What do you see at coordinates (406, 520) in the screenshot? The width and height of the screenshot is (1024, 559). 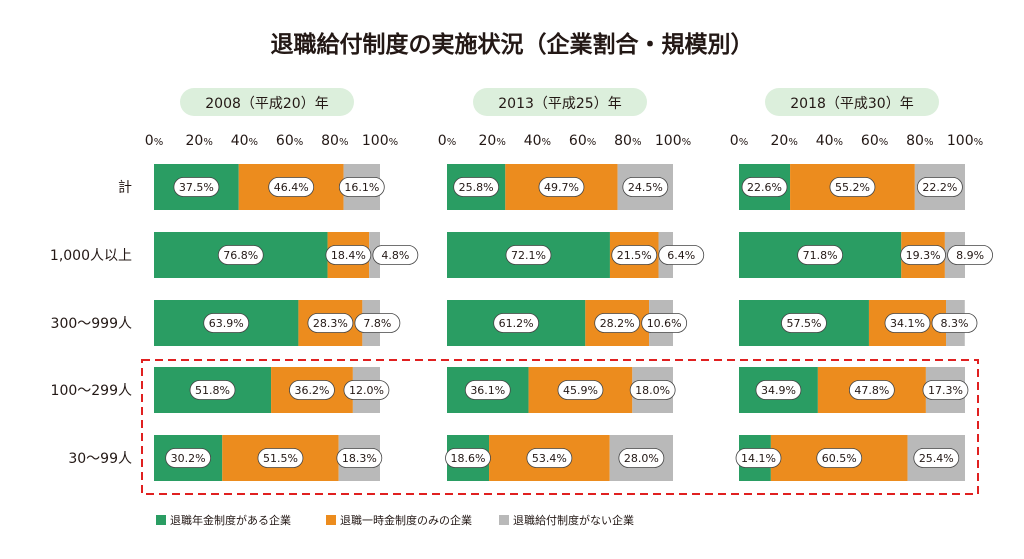 I see `legend-label: 退職一時金制度のみの企業` at bounding box center [406, 520].